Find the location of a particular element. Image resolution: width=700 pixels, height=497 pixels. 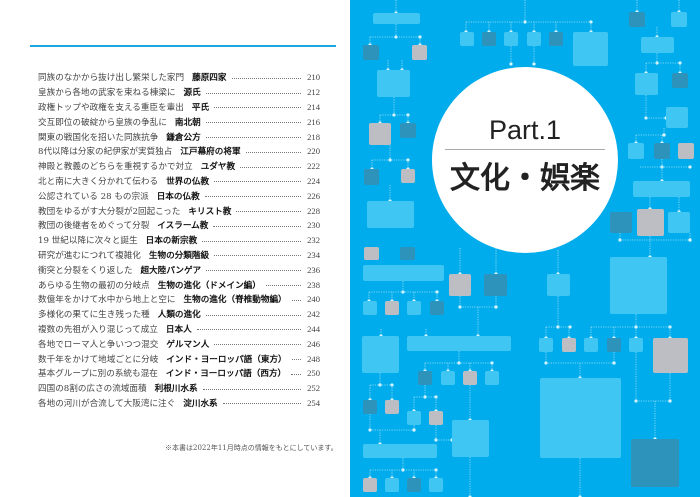

toc-entry: 同族のなかから抜け出し繁栄した家門 藤原四家 210 is located at coordinates (179, 77).